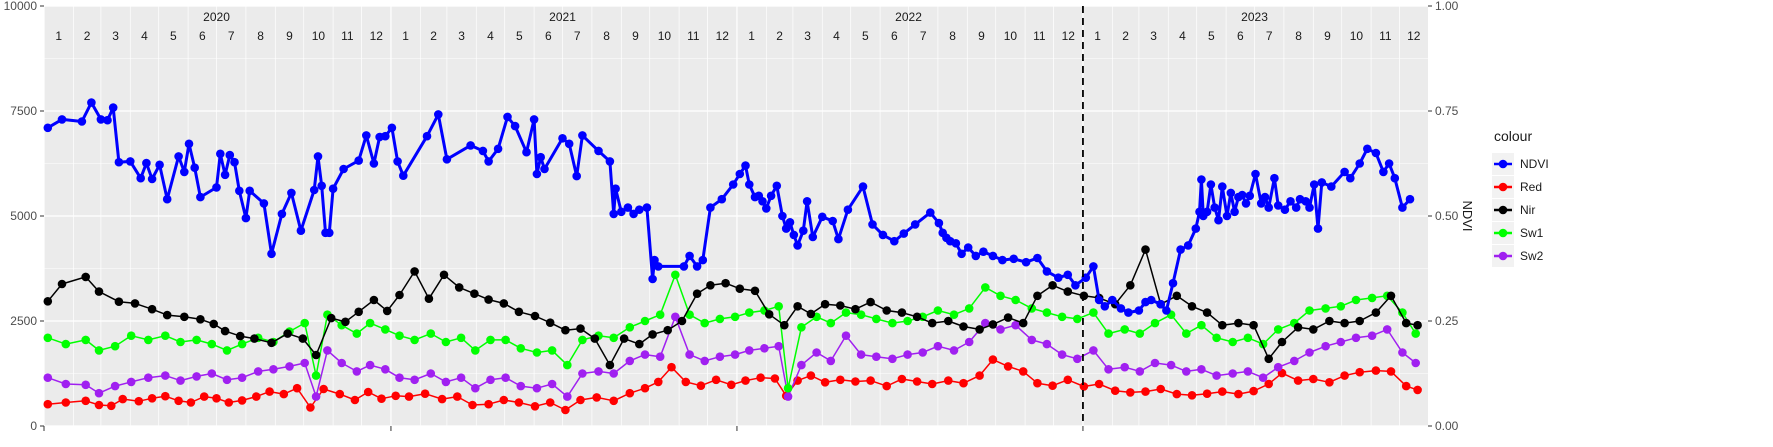 This screenshot has width=1773, height=447. Describe the element at coordinates (1240, 36) in the screenshot. I see `month-label: 6` at that location.